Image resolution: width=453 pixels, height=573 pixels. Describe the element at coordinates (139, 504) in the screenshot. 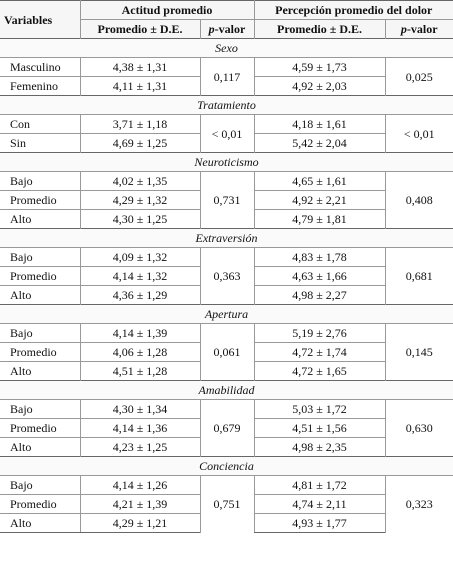

I see `actitud-value: 4,21 ± 1,39` at that location.